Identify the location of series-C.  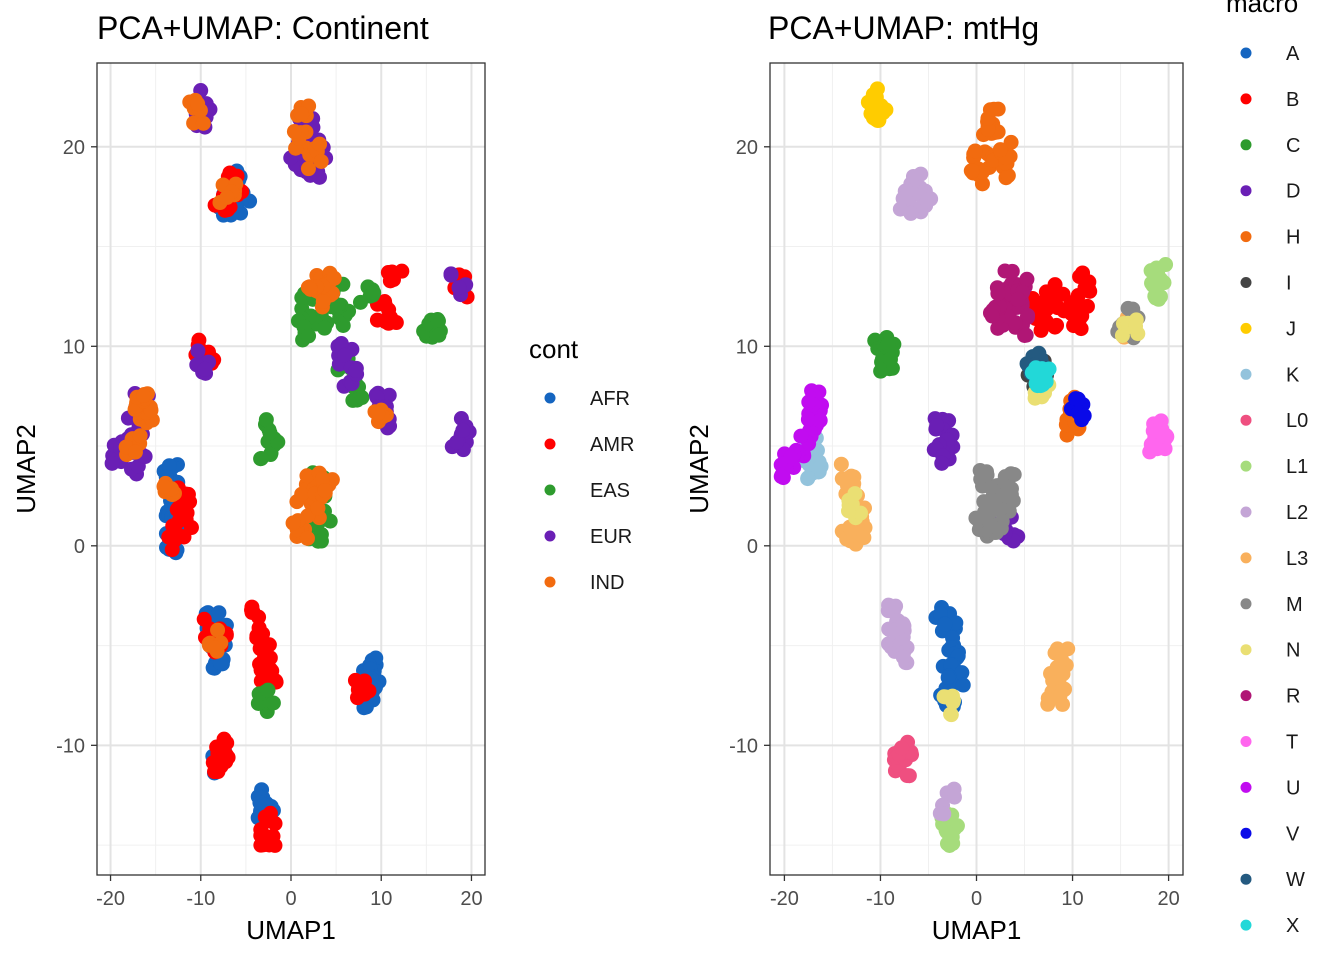
(884, 354).